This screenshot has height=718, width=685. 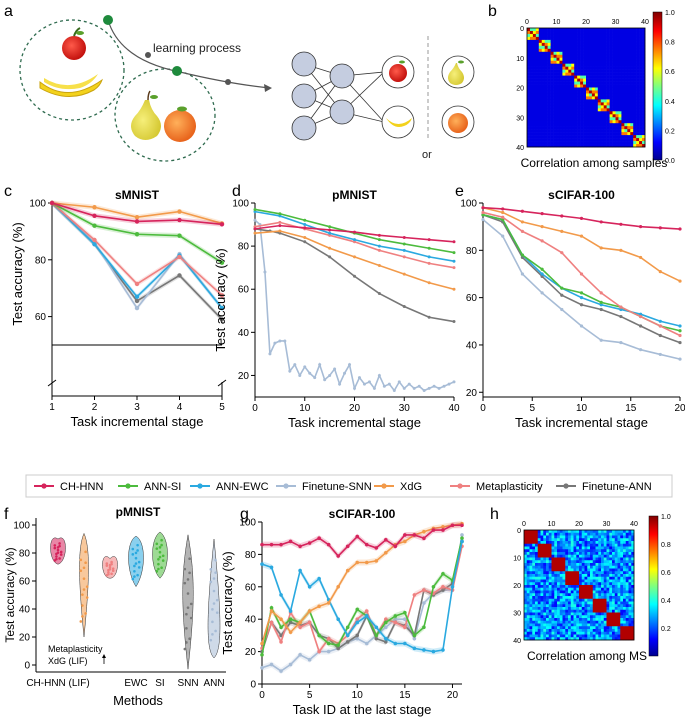 What do you see at coordinates (366, 544) in the screenshot?
I see `data-point-ch-hnn` at bounding box center [366, 544].